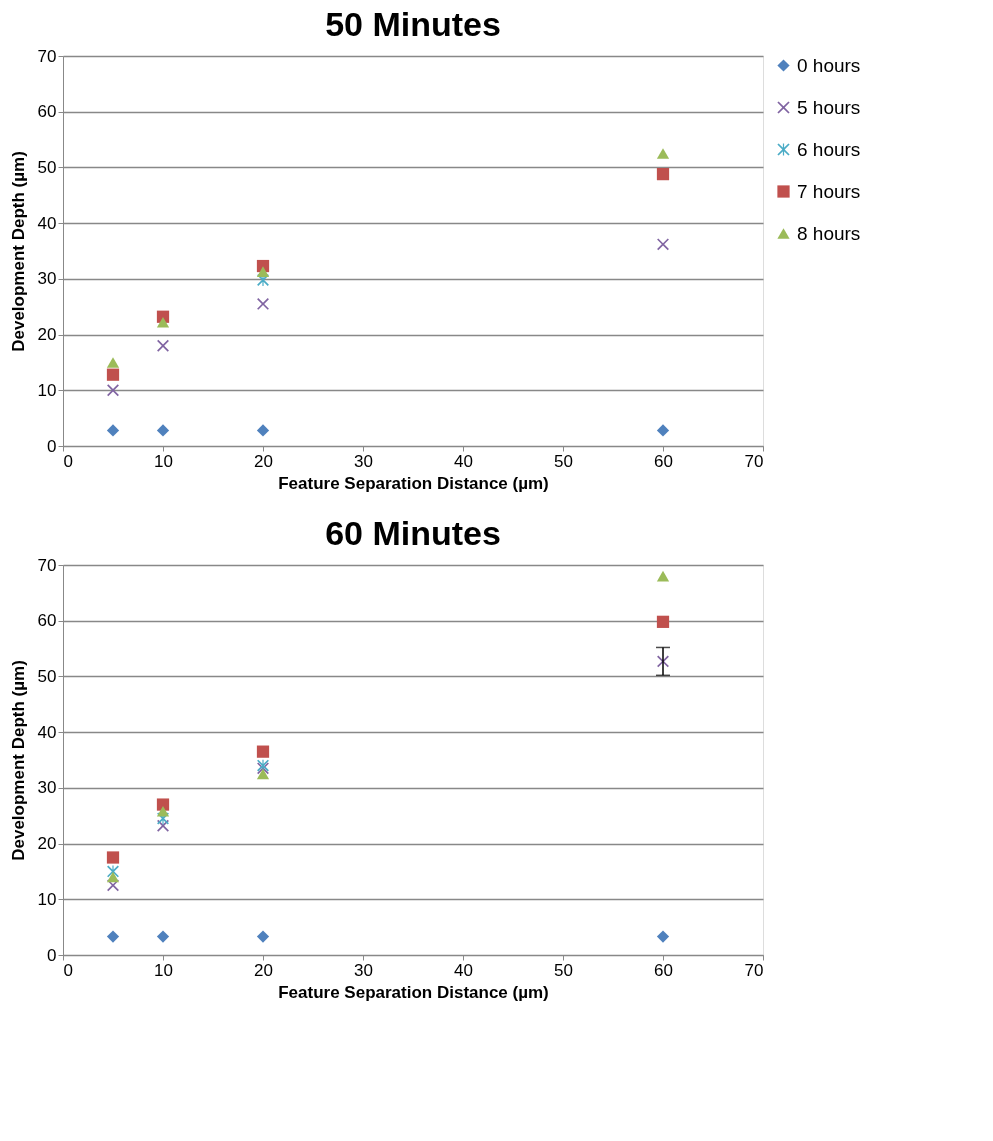  Describe the element at coordinates (413, 24) in the screenshot. I see `chart-title: 50 Minutes` at that location.